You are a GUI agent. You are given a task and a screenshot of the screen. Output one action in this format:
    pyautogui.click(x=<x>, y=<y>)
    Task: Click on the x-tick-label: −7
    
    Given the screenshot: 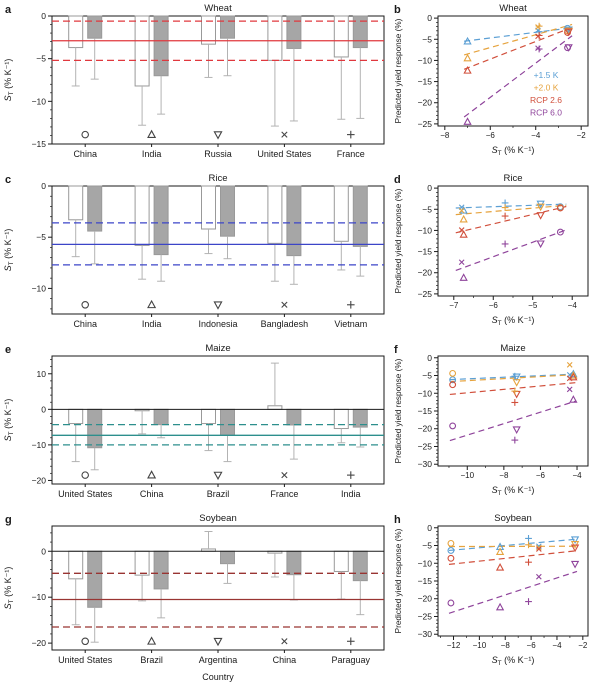 What is the action you would take?
    pyautogui.click(x=454, y=305)
    